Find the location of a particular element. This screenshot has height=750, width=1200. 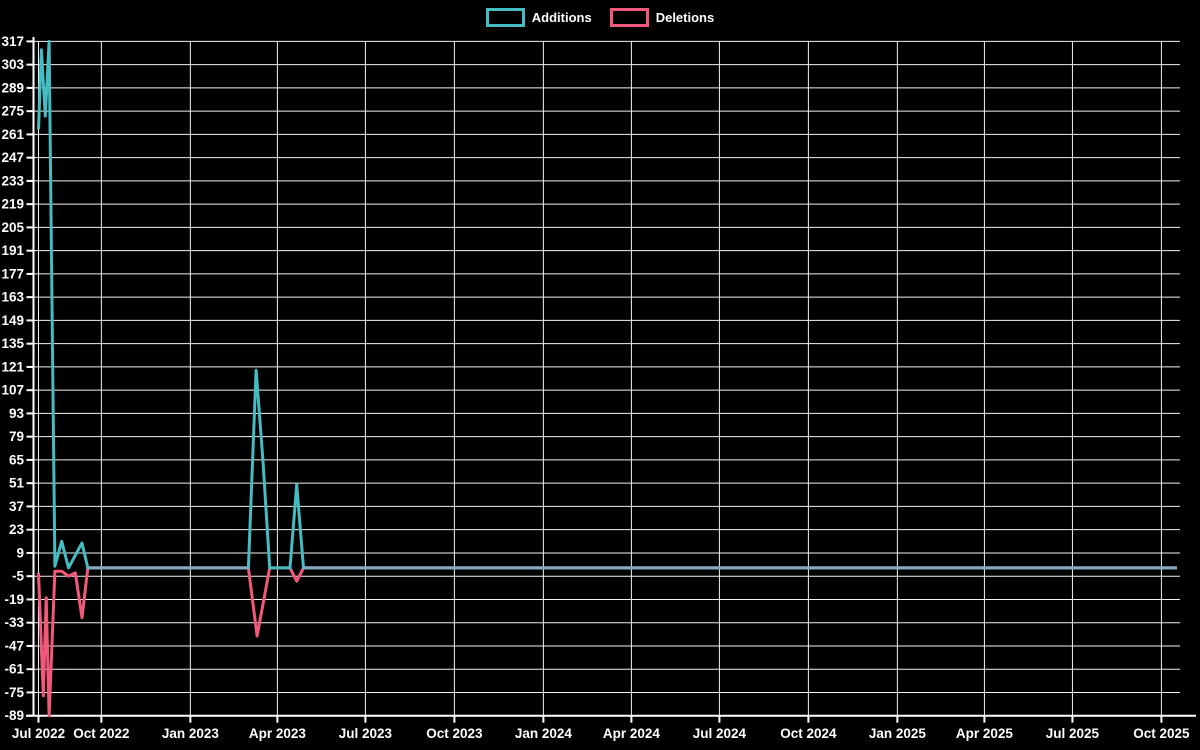

y-tick-label: 247 is located at coordinates (12, 157).